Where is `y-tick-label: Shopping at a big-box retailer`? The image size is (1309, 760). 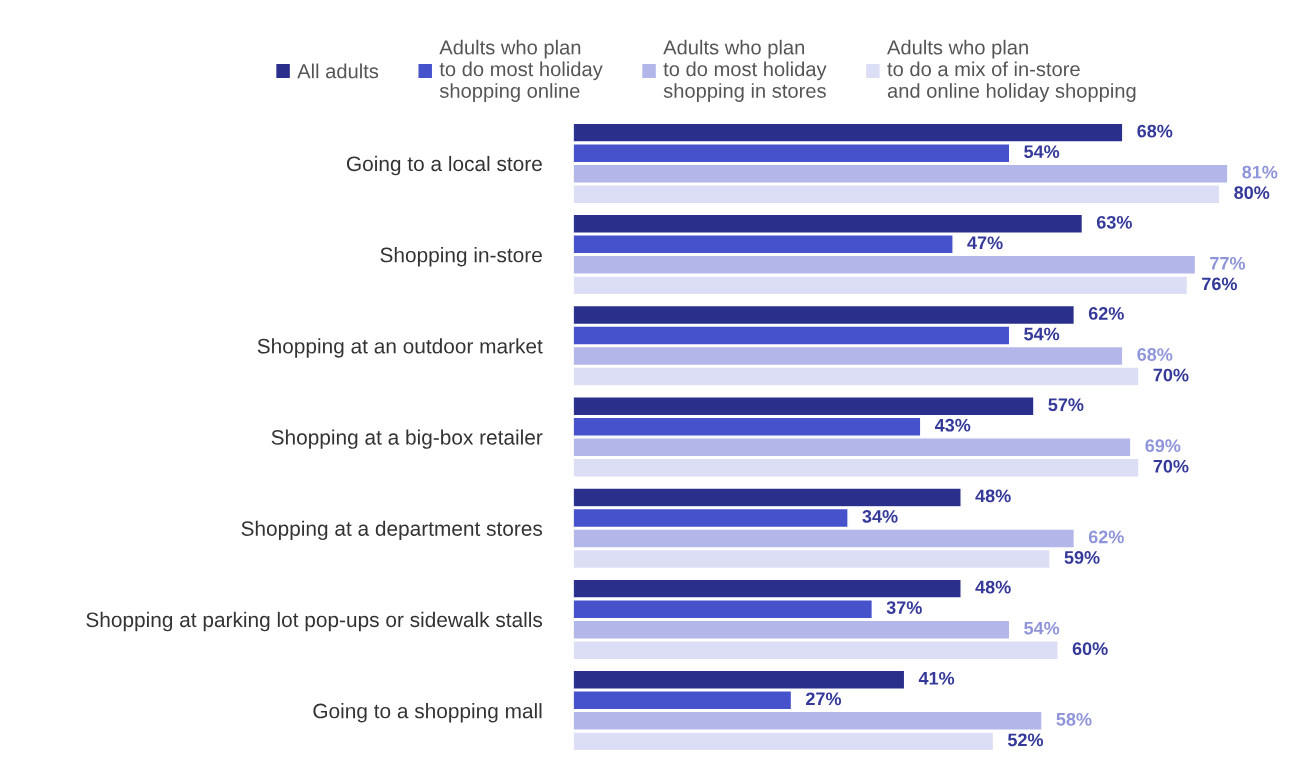
y-tick-label: Shopping at a big-box retailer is located at coordinates (407, 439).